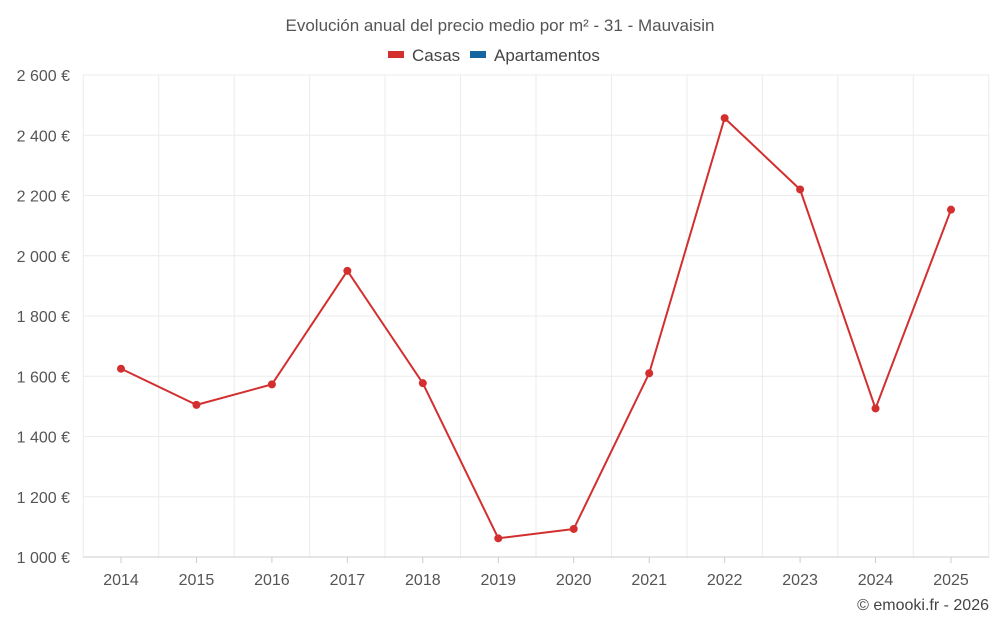 The height and width of the screenshot is (630, 1000). Describe the element at coordinates (547, 55) in the screenshot. I see `legend-label-apartamentos: Apartamentos` at that location.